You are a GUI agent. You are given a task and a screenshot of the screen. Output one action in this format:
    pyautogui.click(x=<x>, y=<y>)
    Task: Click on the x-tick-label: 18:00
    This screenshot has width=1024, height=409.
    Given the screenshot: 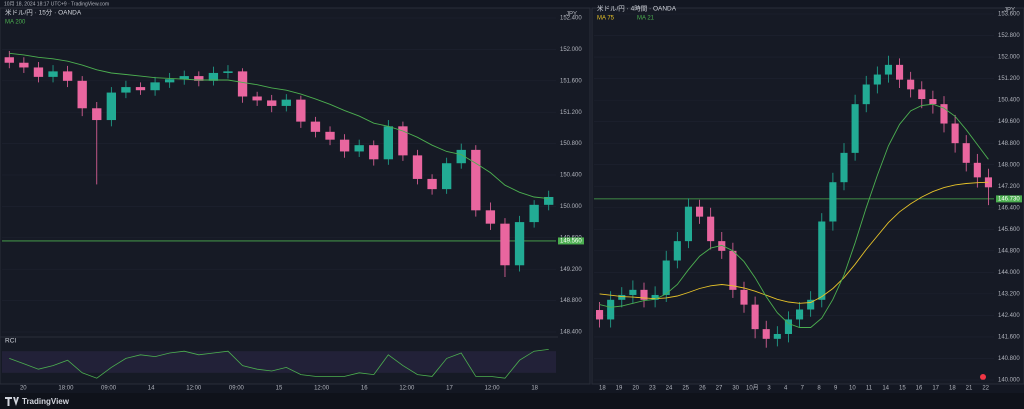 What is the action you would take?
    pyautogui.click(x=66, y=389)
    